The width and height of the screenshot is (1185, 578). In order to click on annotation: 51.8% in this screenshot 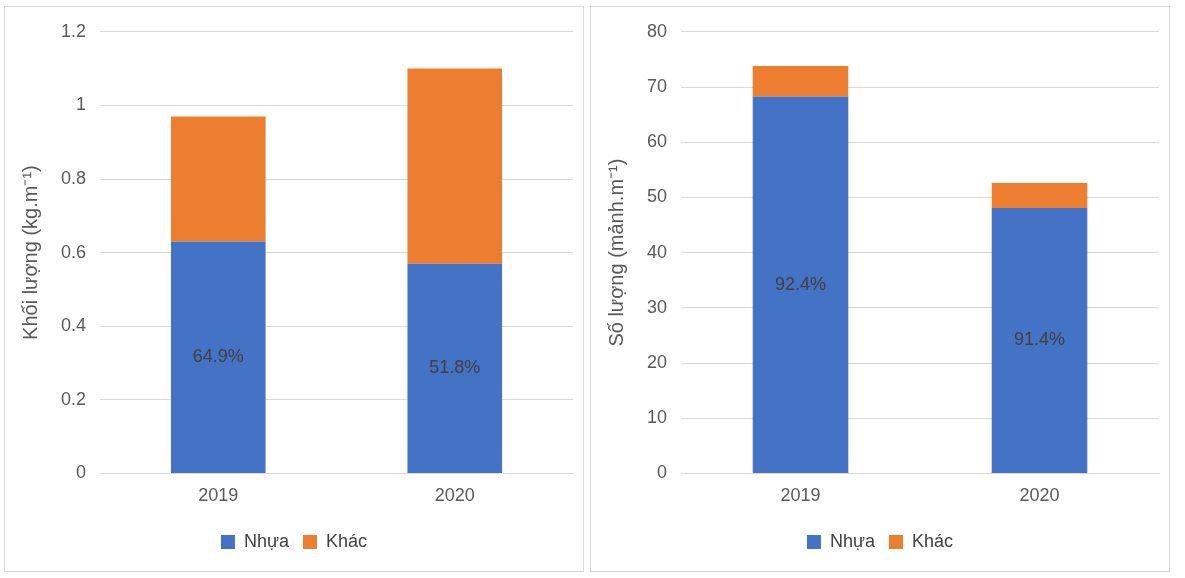, I will do `click(455, 367)`.